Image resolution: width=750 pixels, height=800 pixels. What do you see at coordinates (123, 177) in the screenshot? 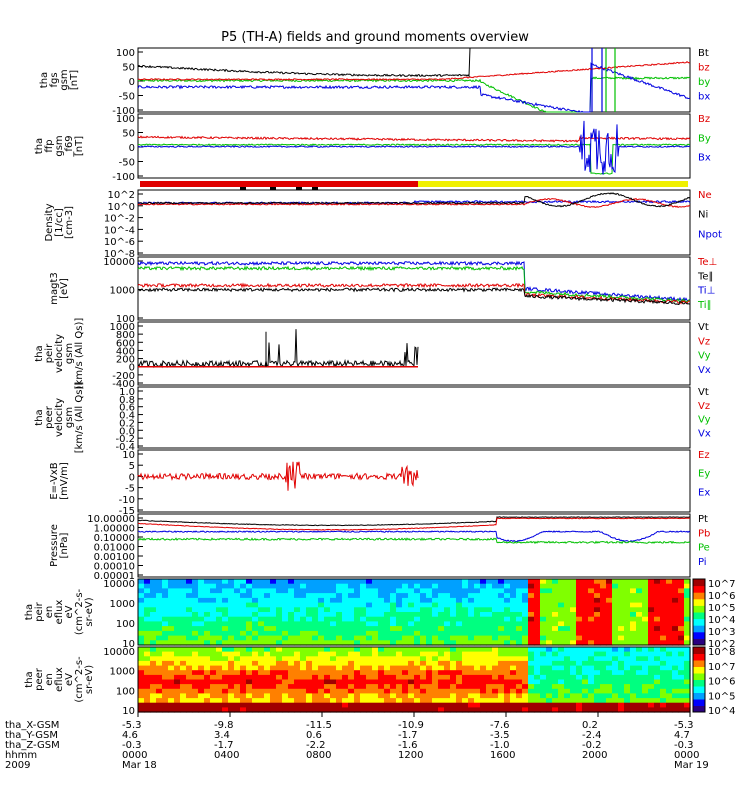
I see `panel-2-ytick-label: -100` at bounding box center [123, 177].